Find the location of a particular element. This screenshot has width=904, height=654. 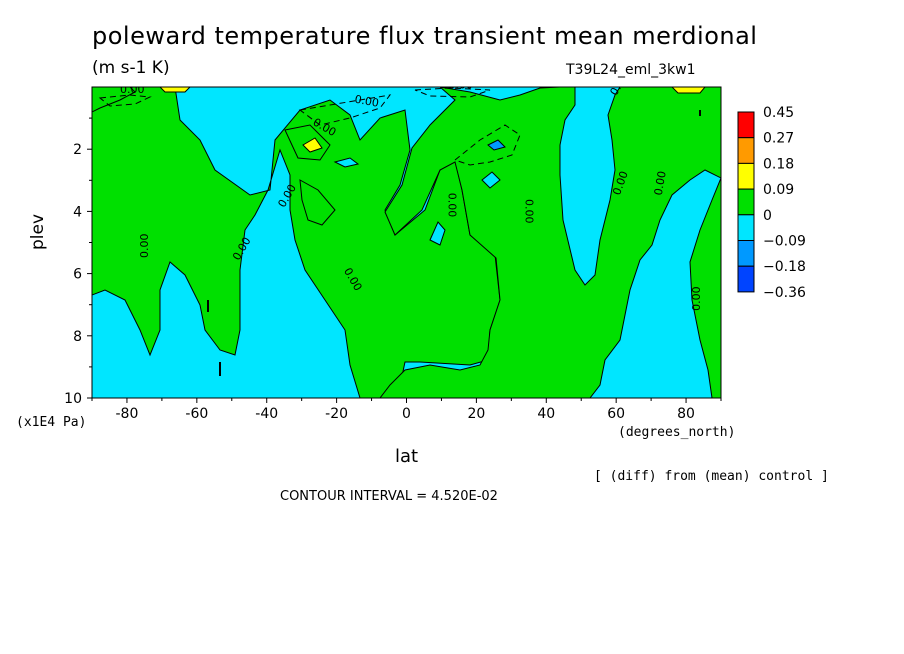

x-tick-label: -60 is located at coordinates (196, 414).